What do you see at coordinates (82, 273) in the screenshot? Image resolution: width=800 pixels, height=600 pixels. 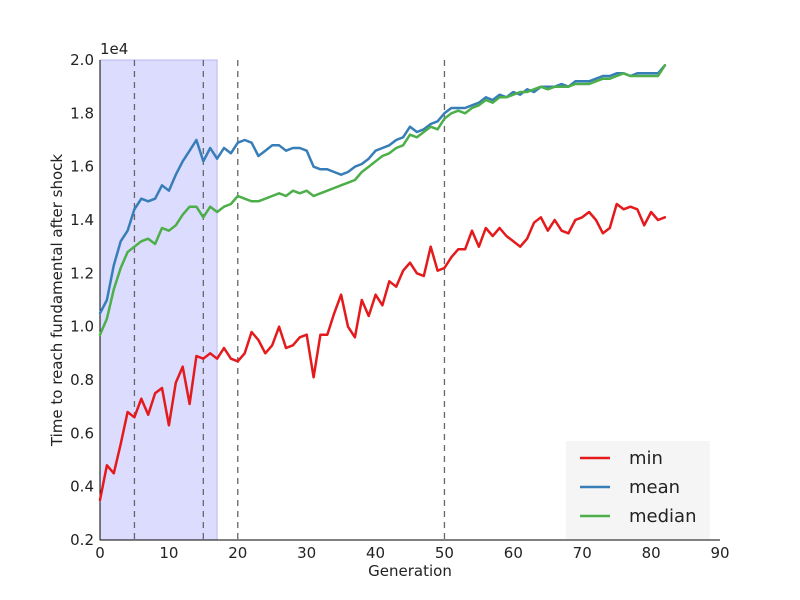 I see `y-tick-label: 1.2` at bounding box center [82, 273].